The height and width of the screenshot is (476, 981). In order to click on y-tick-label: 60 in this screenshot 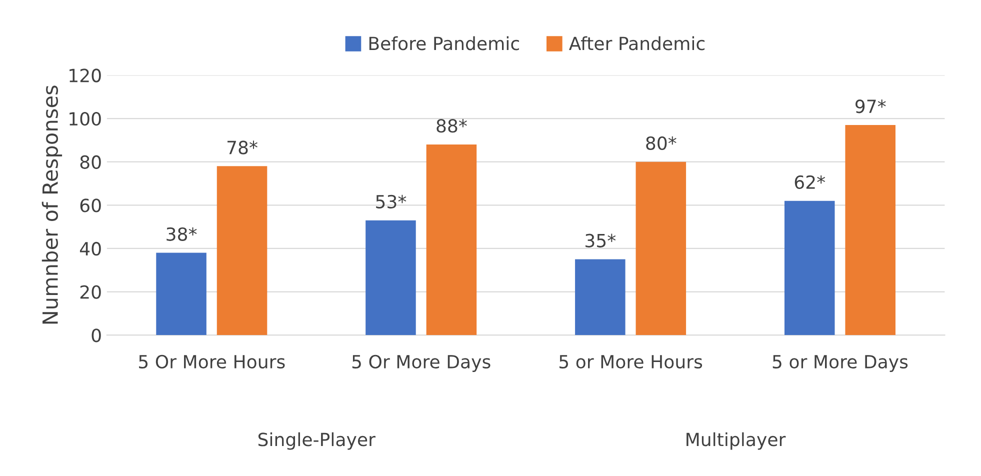, I will do `click(90, 205)`.